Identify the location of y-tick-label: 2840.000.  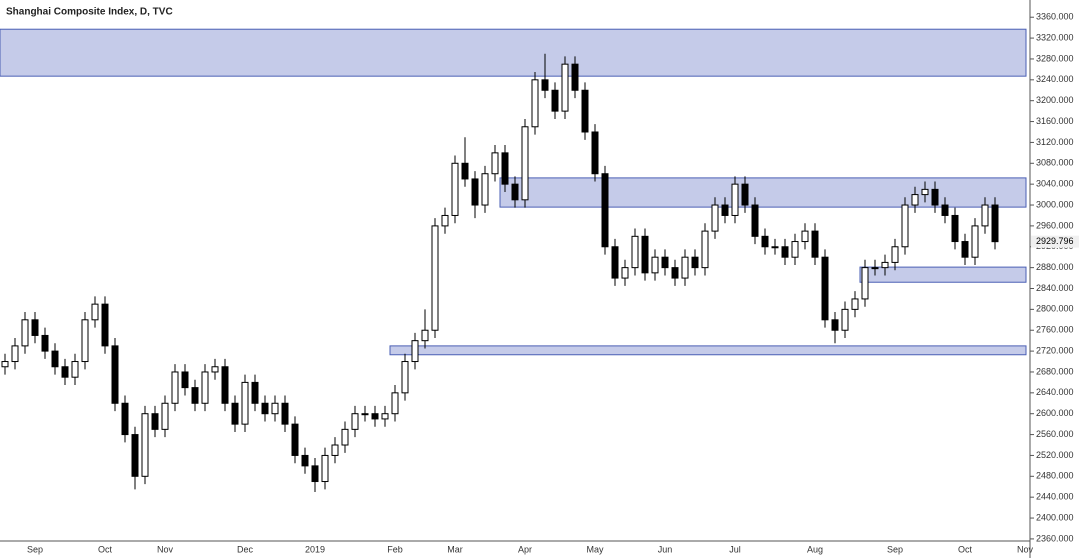
(1055, 288).